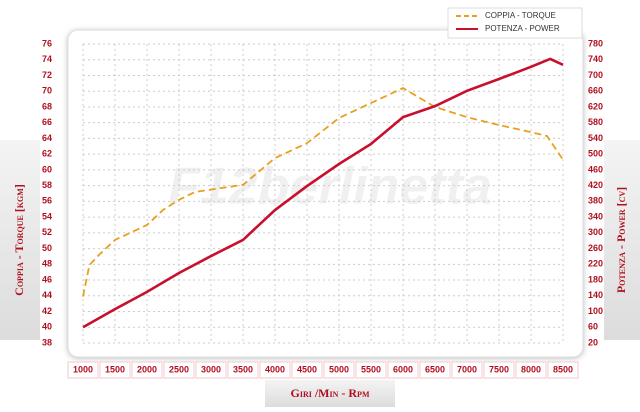 The image size is (640, 412). Describe the element at coordinates (47, 295) in the screenshot. I see `y-tick-label: 44` at that location.